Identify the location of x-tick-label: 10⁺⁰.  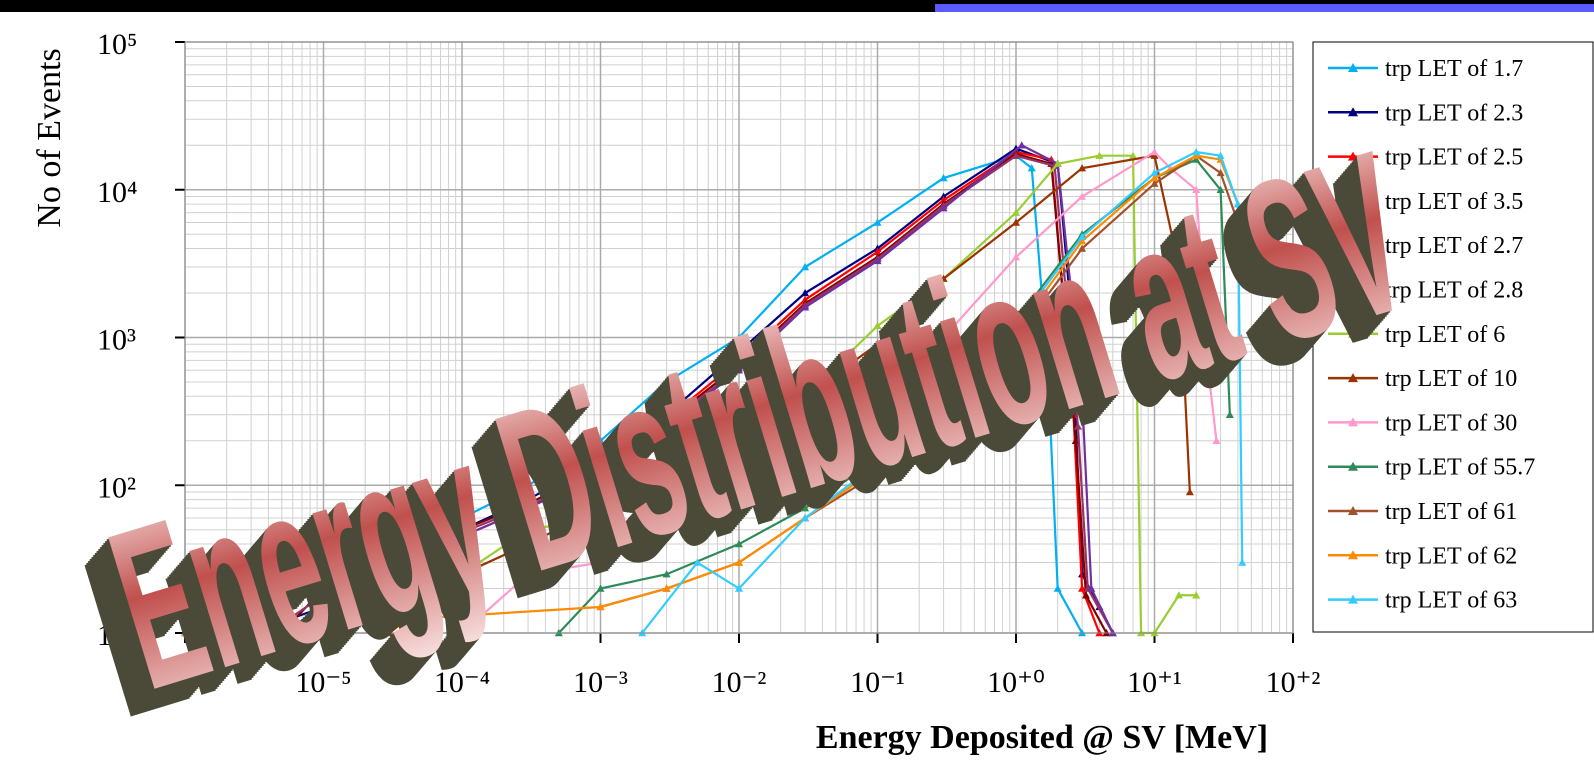
(1016, 682).